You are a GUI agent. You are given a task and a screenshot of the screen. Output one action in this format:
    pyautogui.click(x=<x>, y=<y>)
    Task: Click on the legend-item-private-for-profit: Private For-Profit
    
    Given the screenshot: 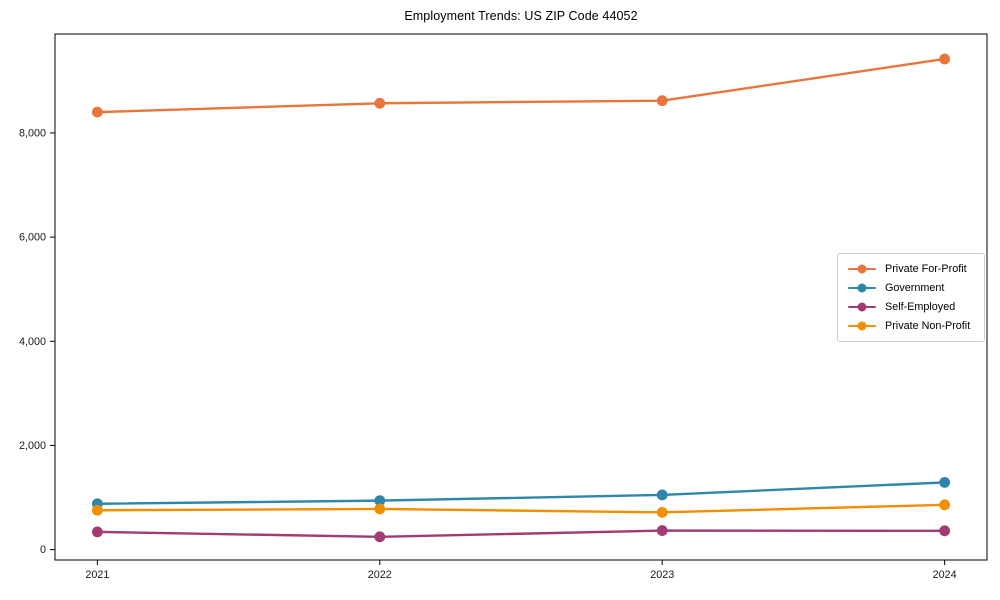 What is the action you would take?
    pyautogui.click(x=911, y=269)
    